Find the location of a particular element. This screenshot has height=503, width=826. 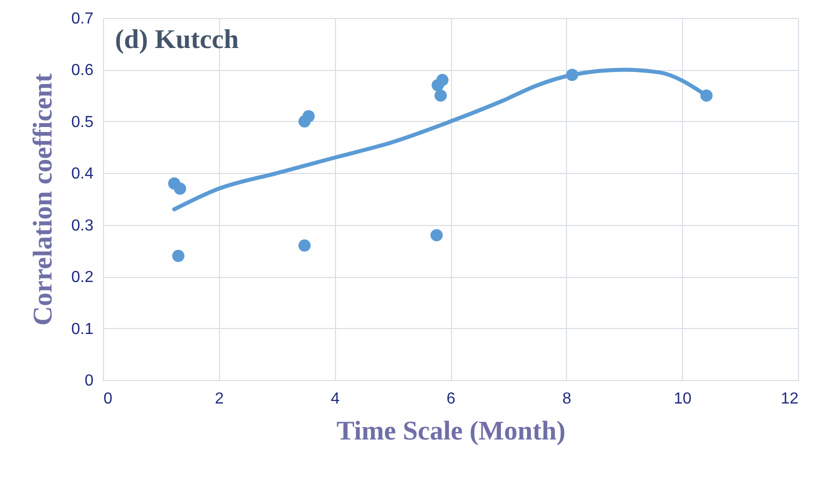

y-tick-label: 0.7 is located at coordinates (82, 19).